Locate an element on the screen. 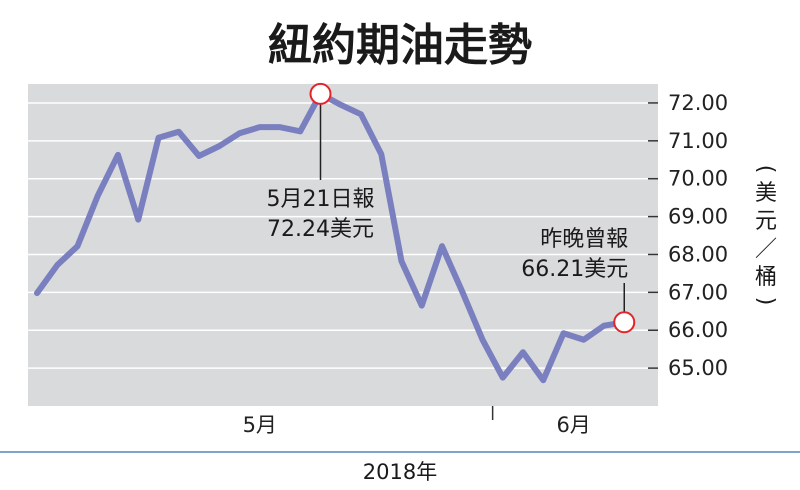 The image size is (800, 490). unit-char: 美 is located at coordinates (766, 193).